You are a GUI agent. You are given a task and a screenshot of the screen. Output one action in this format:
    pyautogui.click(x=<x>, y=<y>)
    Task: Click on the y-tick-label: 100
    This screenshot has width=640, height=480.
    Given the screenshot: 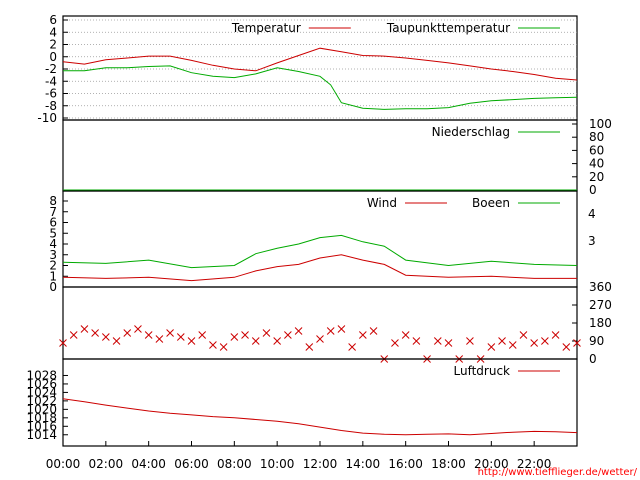 What is the action you would take?
    pyautogui.click(x=600, y=124)
    